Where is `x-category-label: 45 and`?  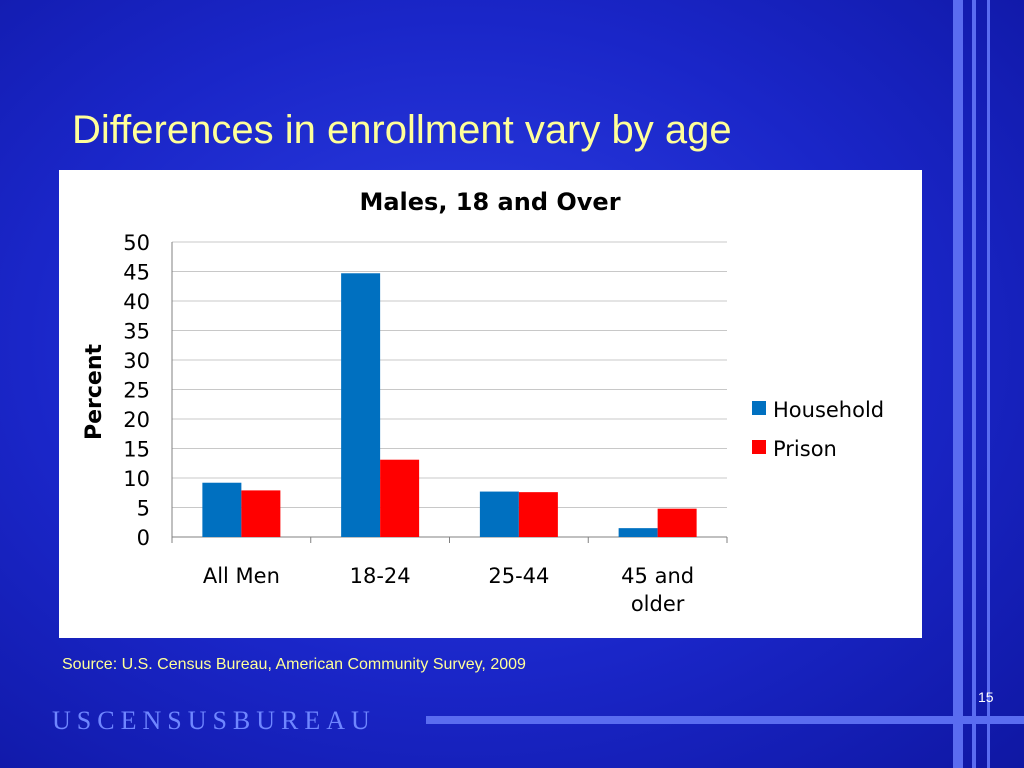
x-category-label: 45 and is located at coordinates (657, 576).